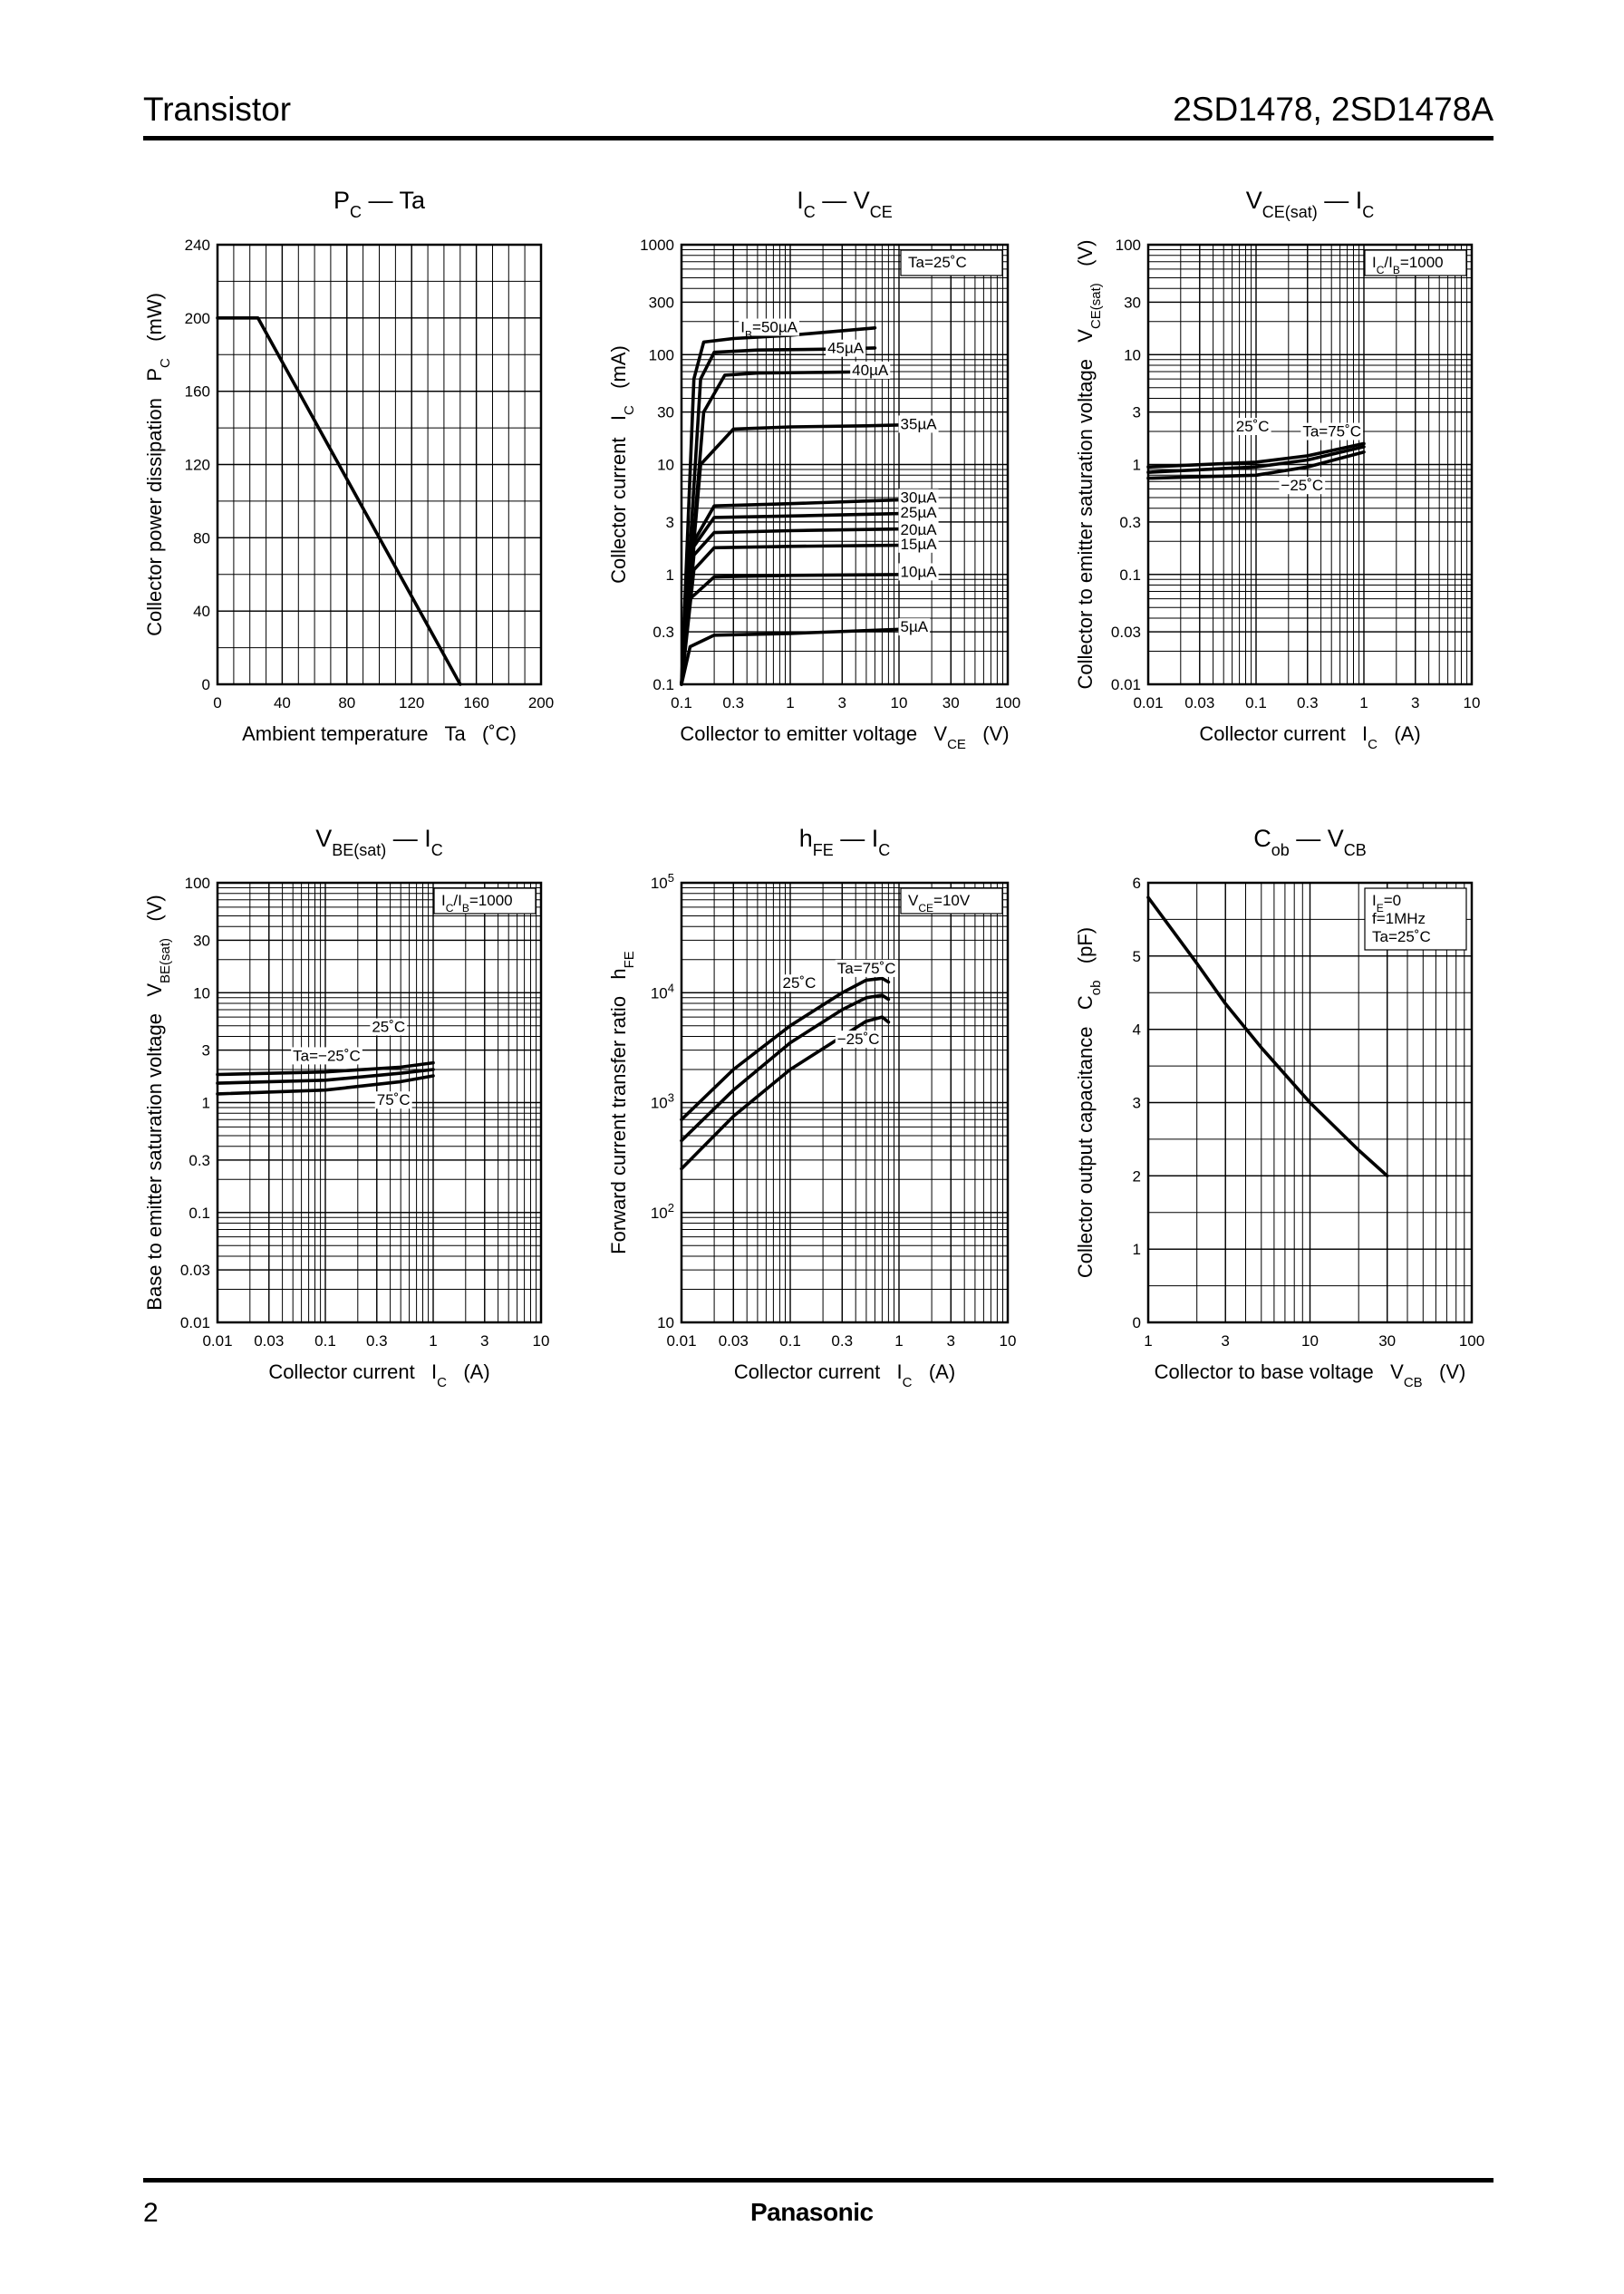 The width and height of the screenshot is (1624, 2294). Describe the element at coordinates (1333, 109) in the screenshot. I see `part-number: 2SD1478, 2SD1478A` at that location.